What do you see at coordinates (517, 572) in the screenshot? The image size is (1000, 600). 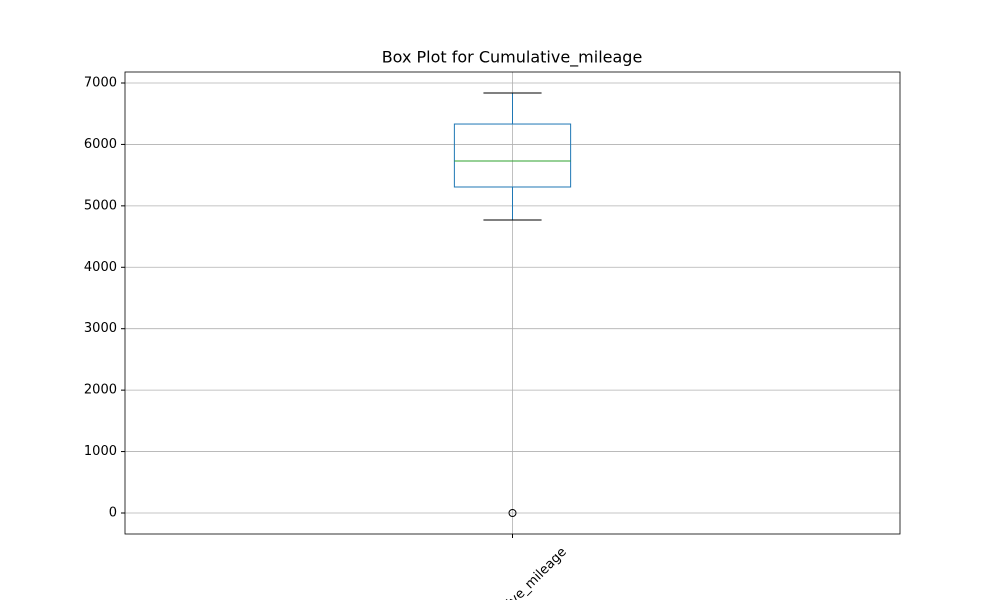 I see `x-tick-label: Cumulative_mileage` at bounding box center [517, 572].